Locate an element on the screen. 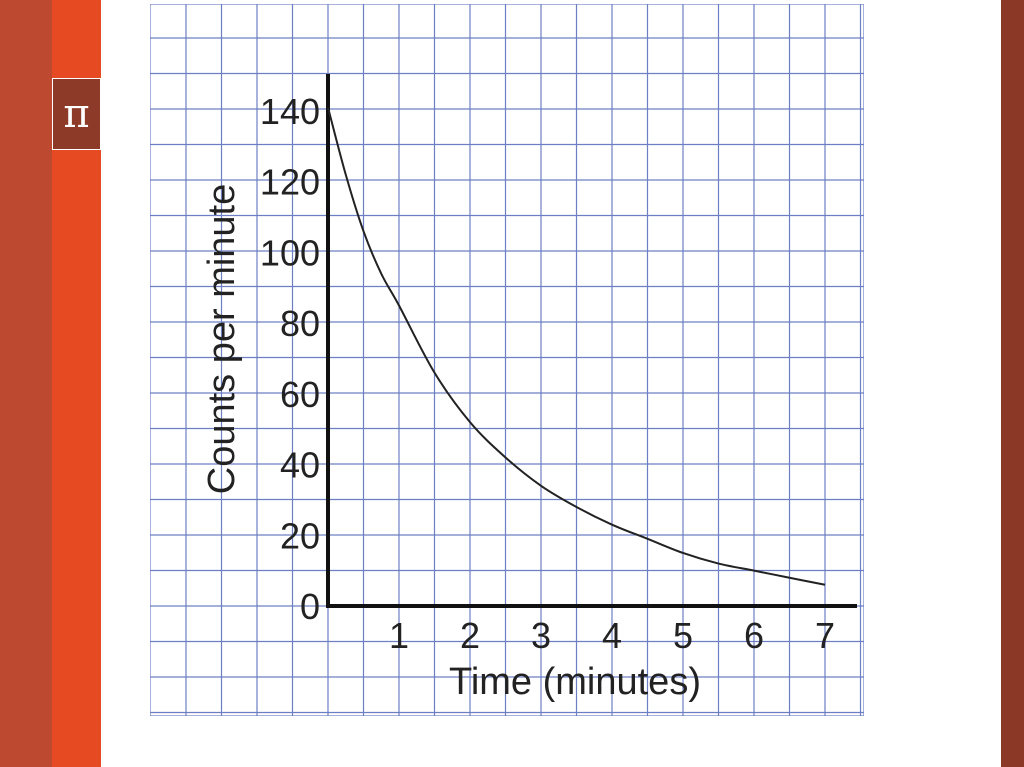  y-tick-label: 60 is located at coordinates (300, 394).